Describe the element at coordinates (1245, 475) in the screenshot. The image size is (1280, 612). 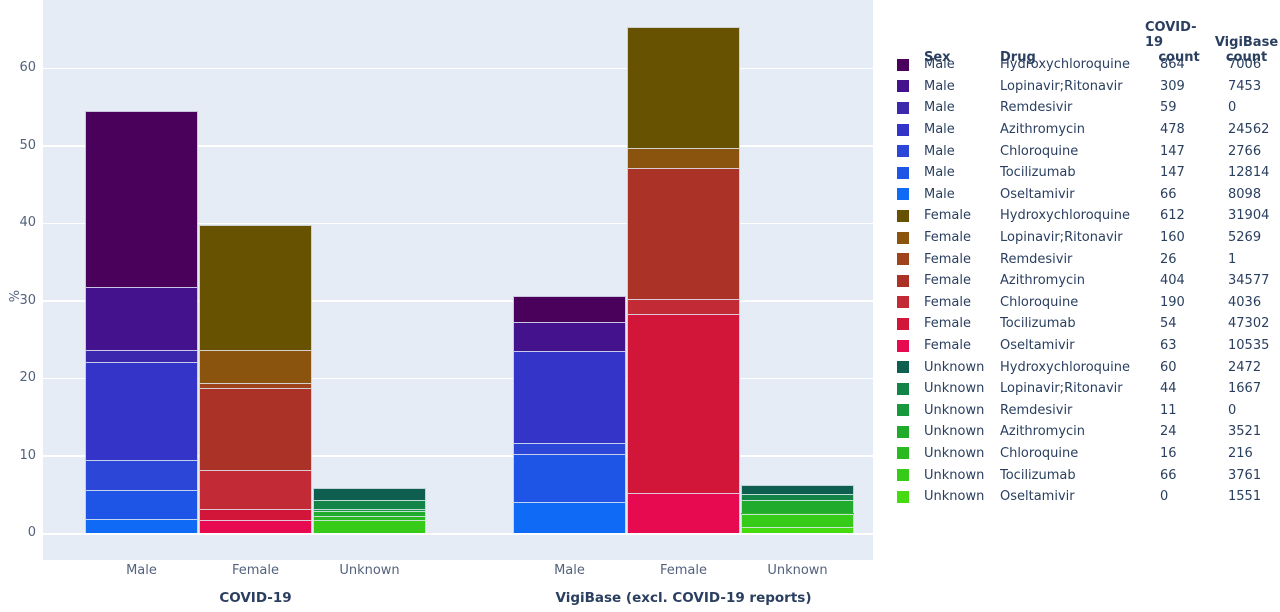
I see `legend-vigibase-count: 3761` at that location.